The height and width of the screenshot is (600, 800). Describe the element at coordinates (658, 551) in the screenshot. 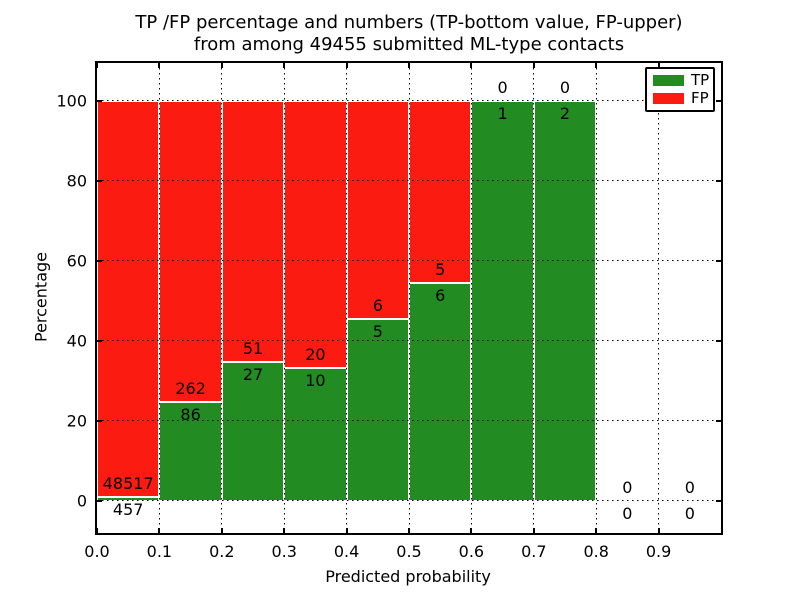

I see `x-tick-label: 0.9` at that location.